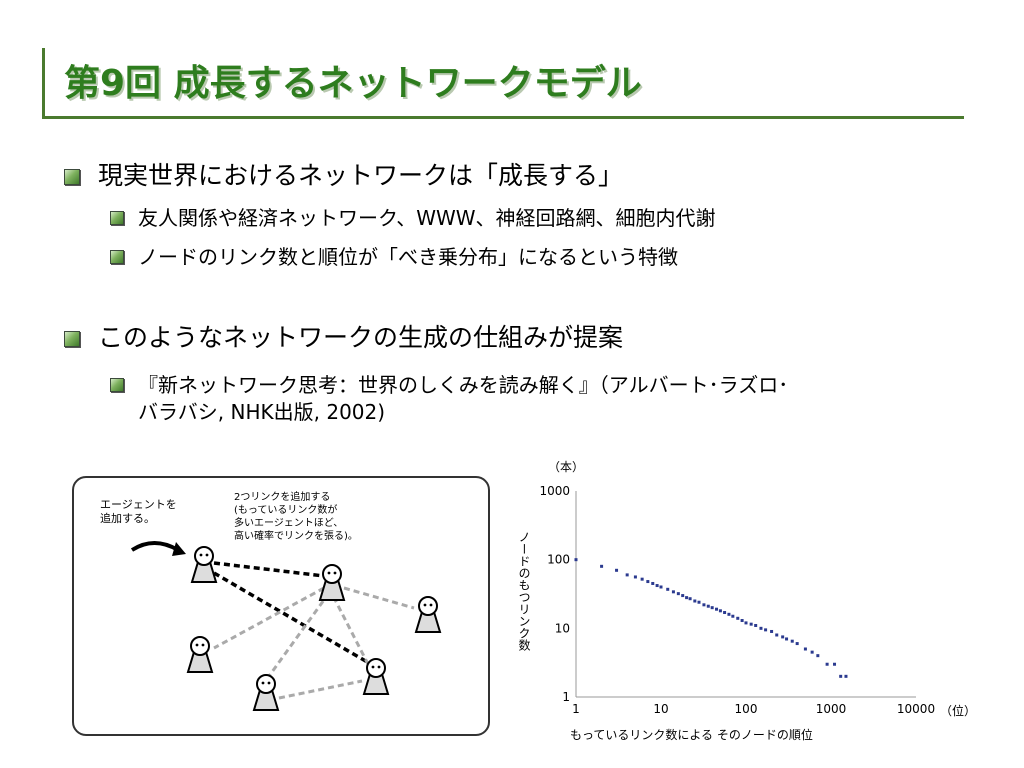 The image size is (1024, 768). I want to click on y-tick-label: 10, so click(562, 628).